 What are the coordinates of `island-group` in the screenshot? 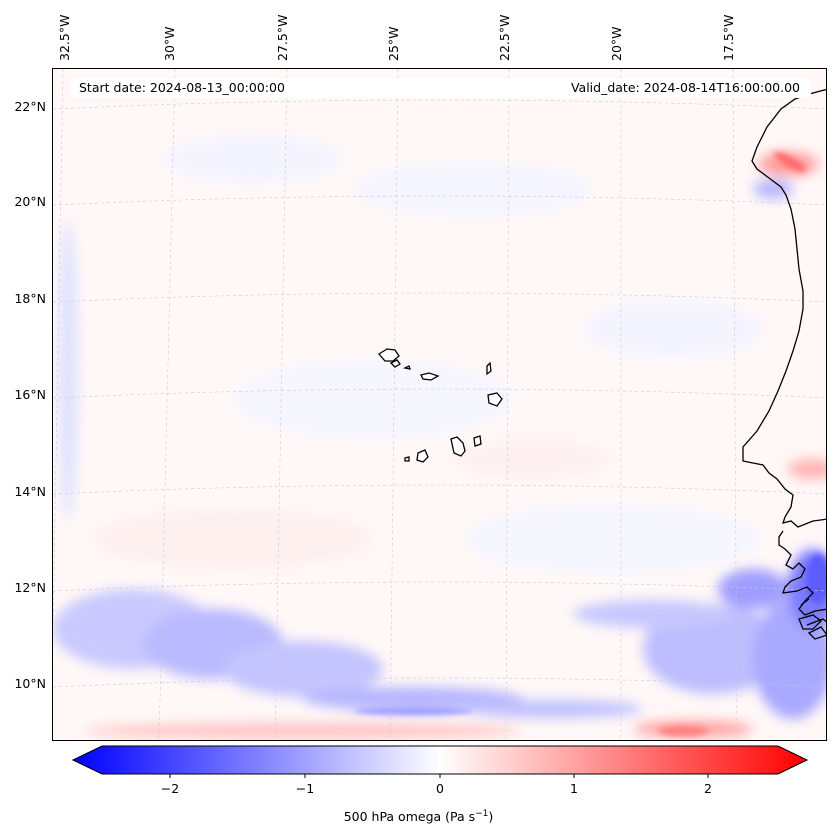 It's located at (440, 405).